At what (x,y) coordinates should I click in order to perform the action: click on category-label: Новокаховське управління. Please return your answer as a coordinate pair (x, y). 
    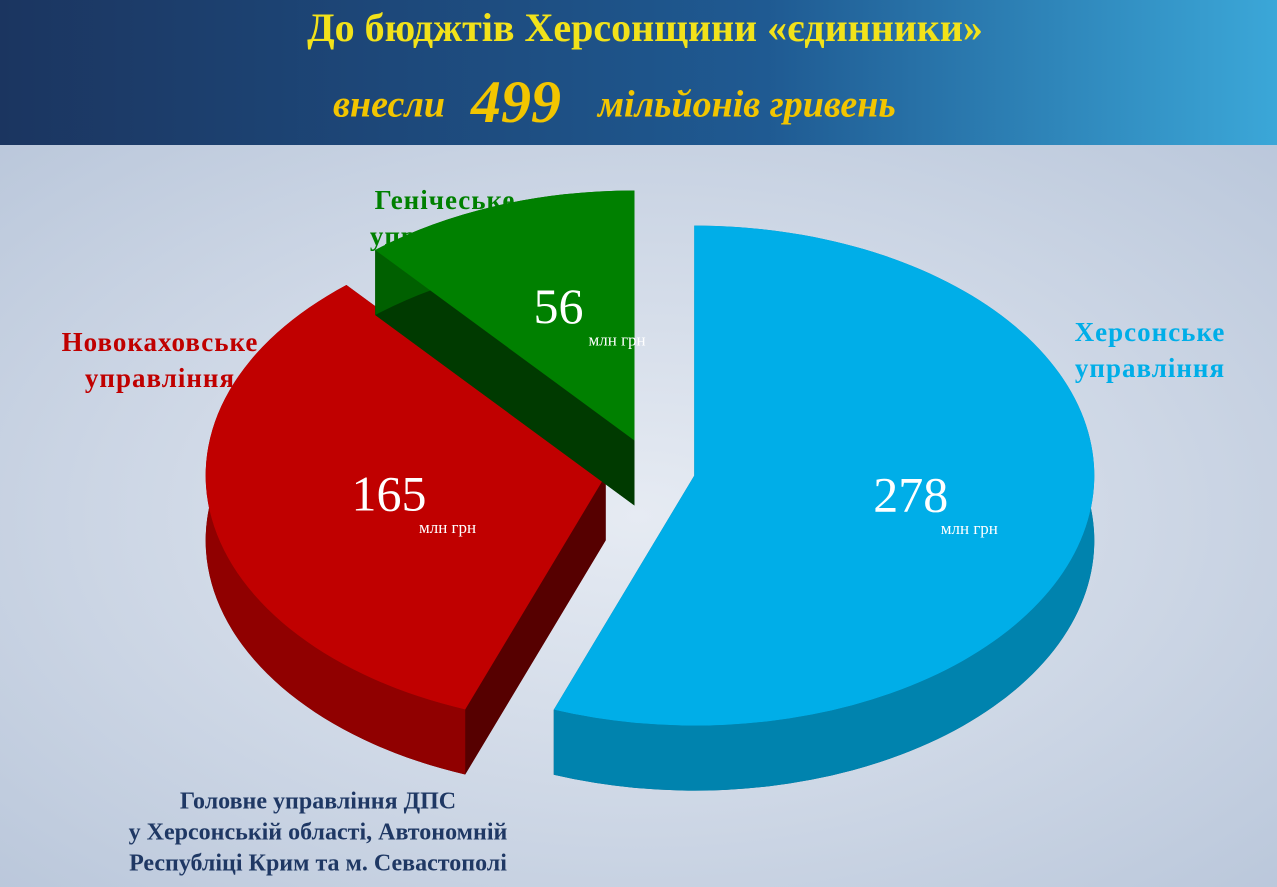
    Looking at the image, I should click on (160, 360).